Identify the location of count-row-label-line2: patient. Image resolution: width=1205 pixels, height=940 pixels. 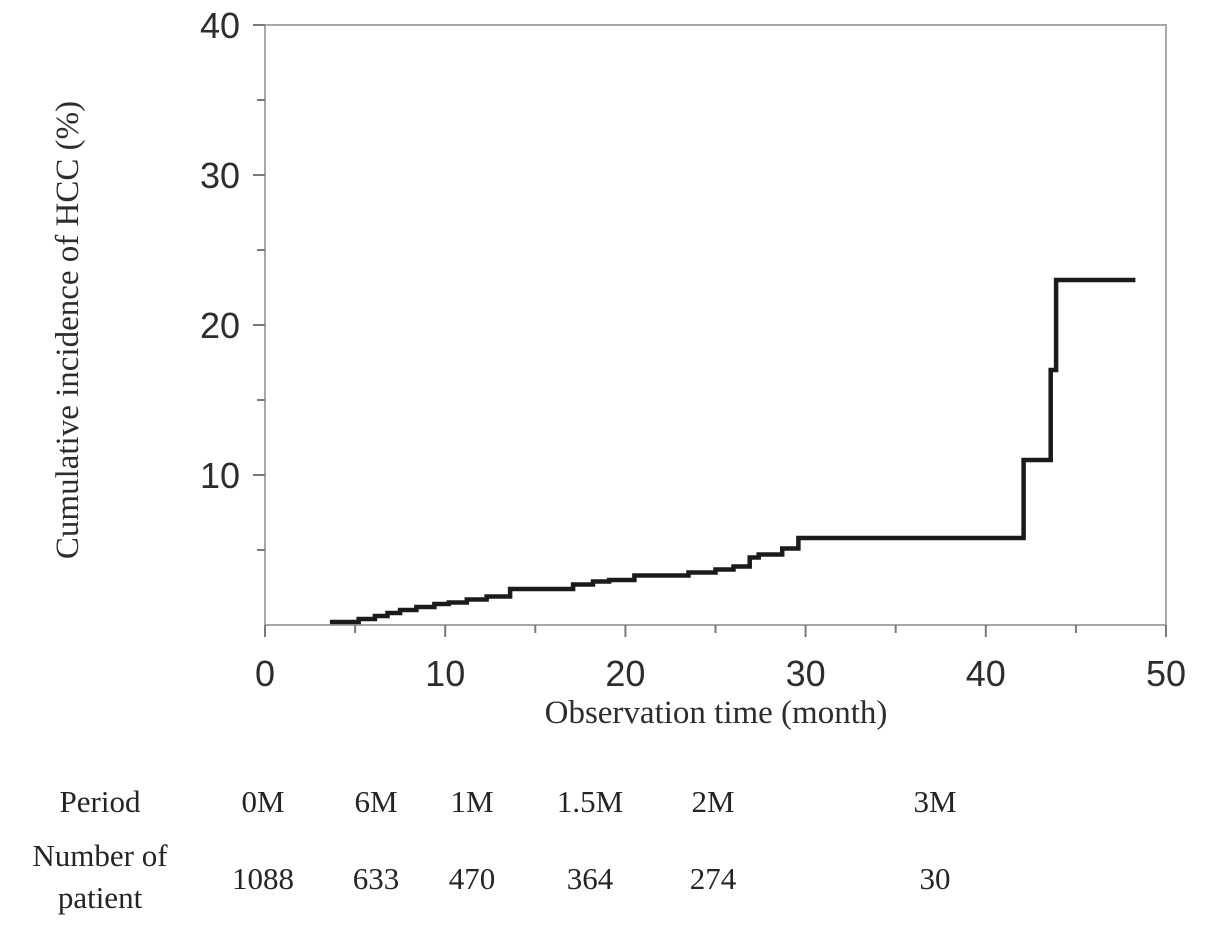
(100, 897).